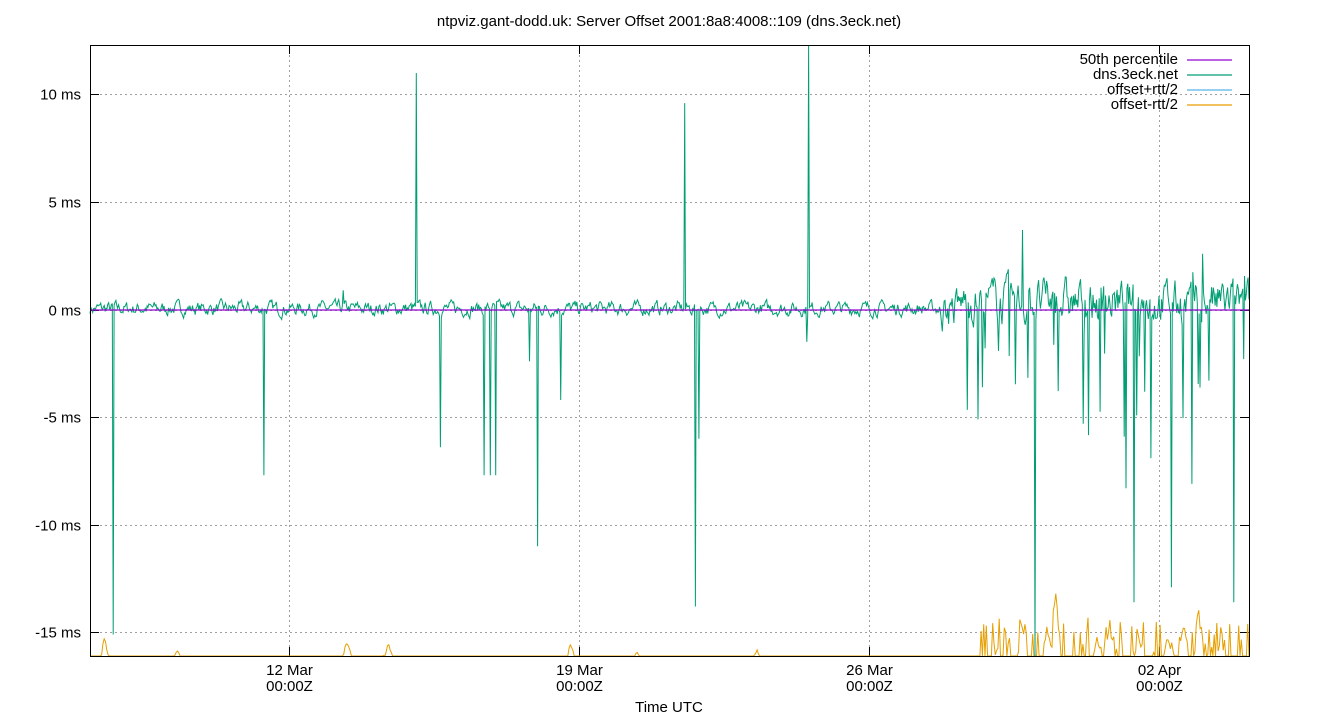 The height and width of the screenshot is (720, 1340). I want to click on x-tick-label-date: 02 Apr, so click(1159, 670).